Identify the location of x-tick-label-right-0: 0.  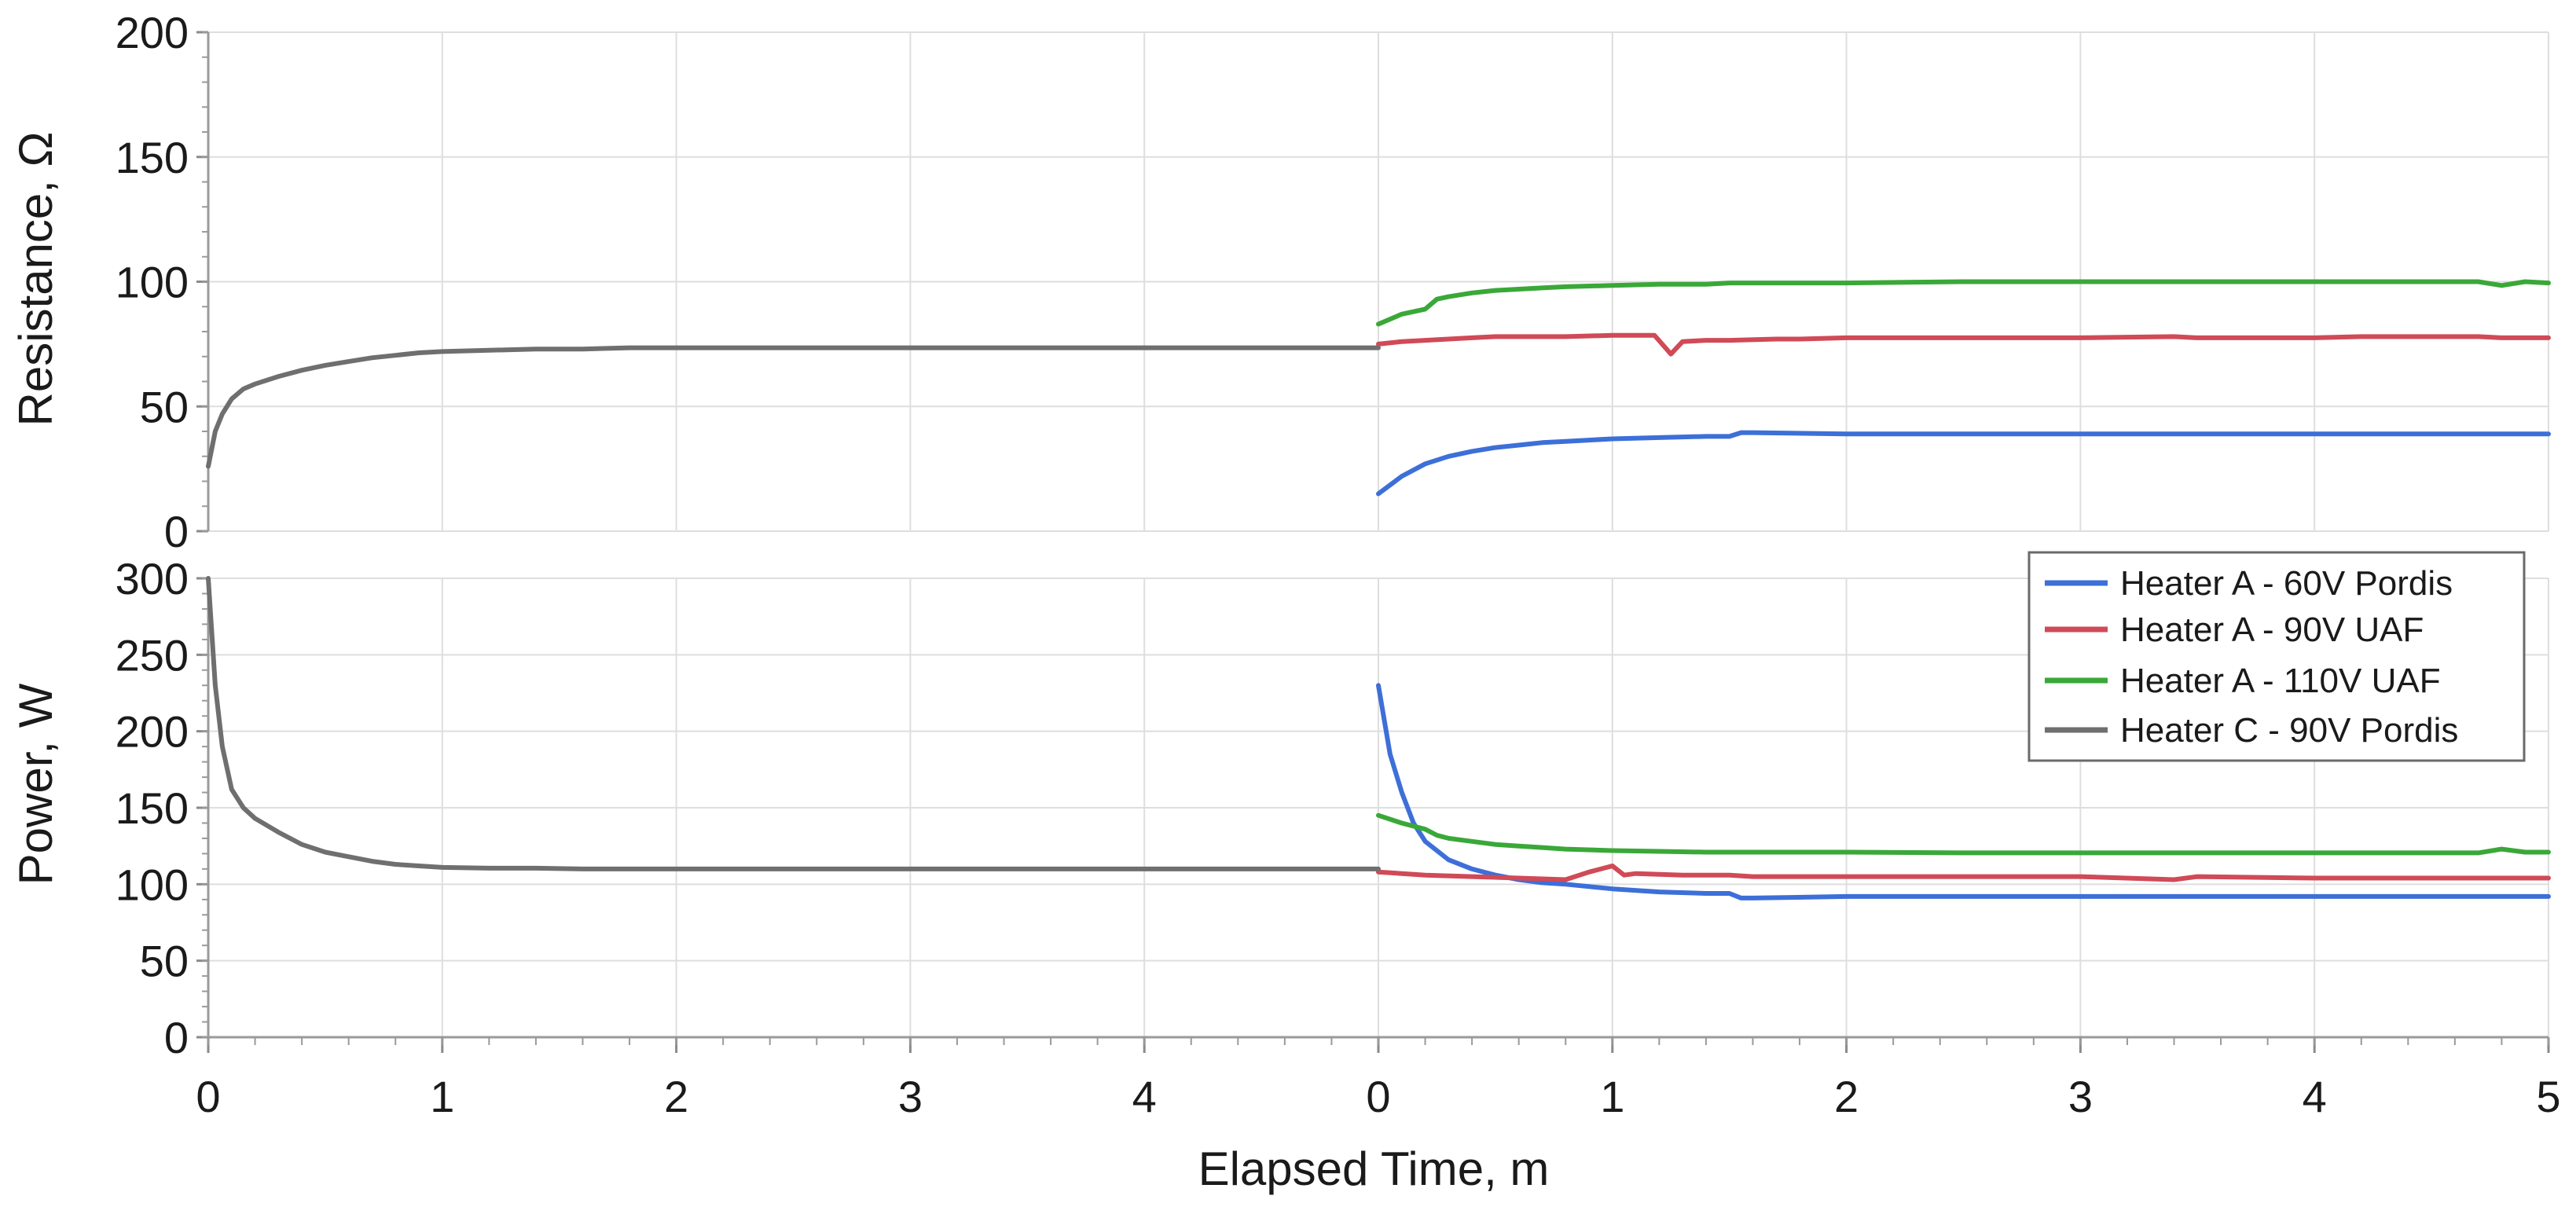
(1378, 1096).